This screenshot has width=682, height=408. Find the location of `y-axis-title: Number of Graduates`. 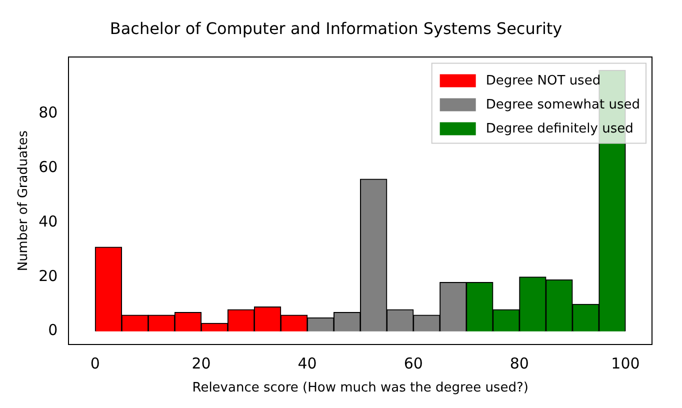

y-axis-title: Number of Graduates is located at coordinates (24, 201).